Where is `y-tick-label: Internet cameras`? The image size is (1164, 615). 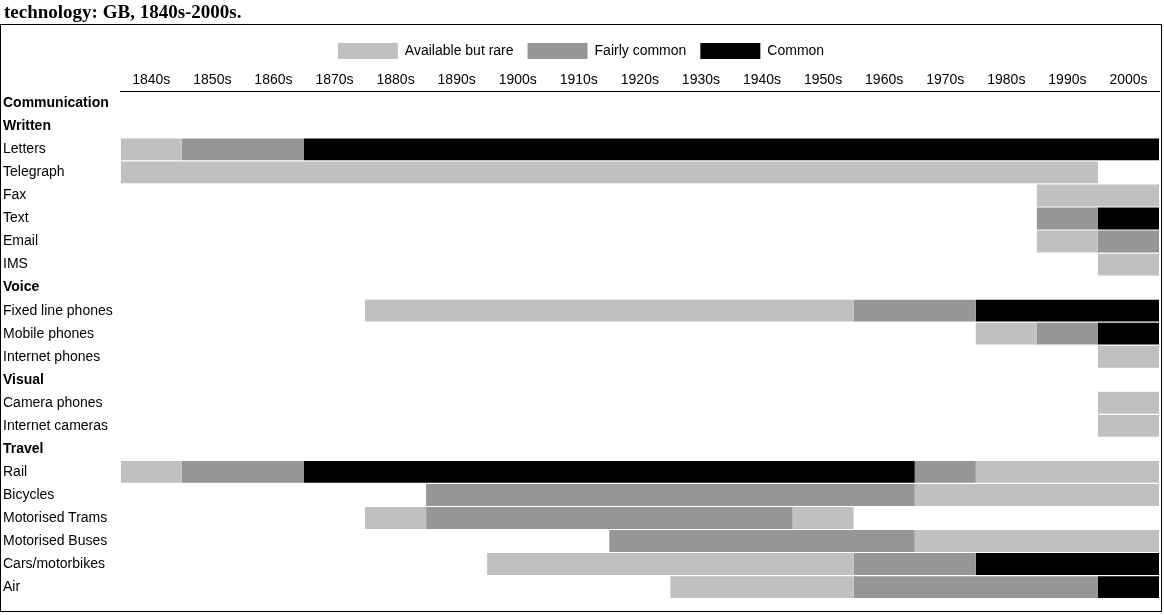
y-tick-label: Internet cameras is located at coordinates (56, 424).